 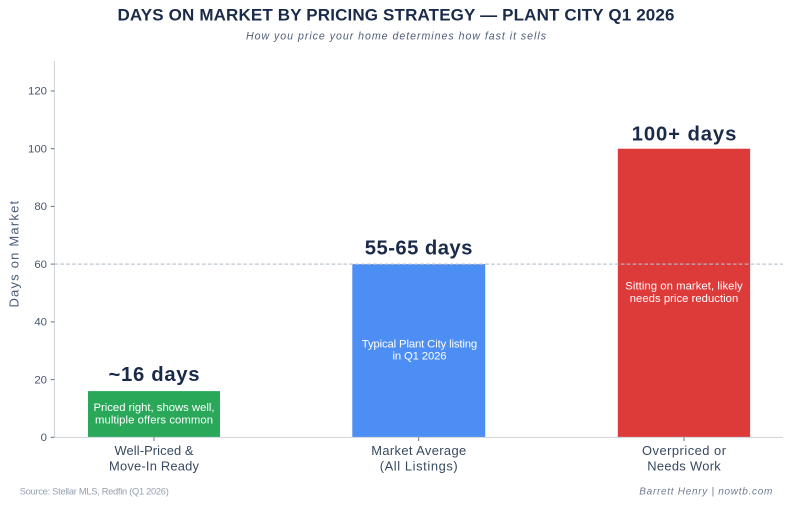 What do you see at coordinates (40, 323) in the screenshot?
I see `svg-text: 40` at bounding box center [40, 323].